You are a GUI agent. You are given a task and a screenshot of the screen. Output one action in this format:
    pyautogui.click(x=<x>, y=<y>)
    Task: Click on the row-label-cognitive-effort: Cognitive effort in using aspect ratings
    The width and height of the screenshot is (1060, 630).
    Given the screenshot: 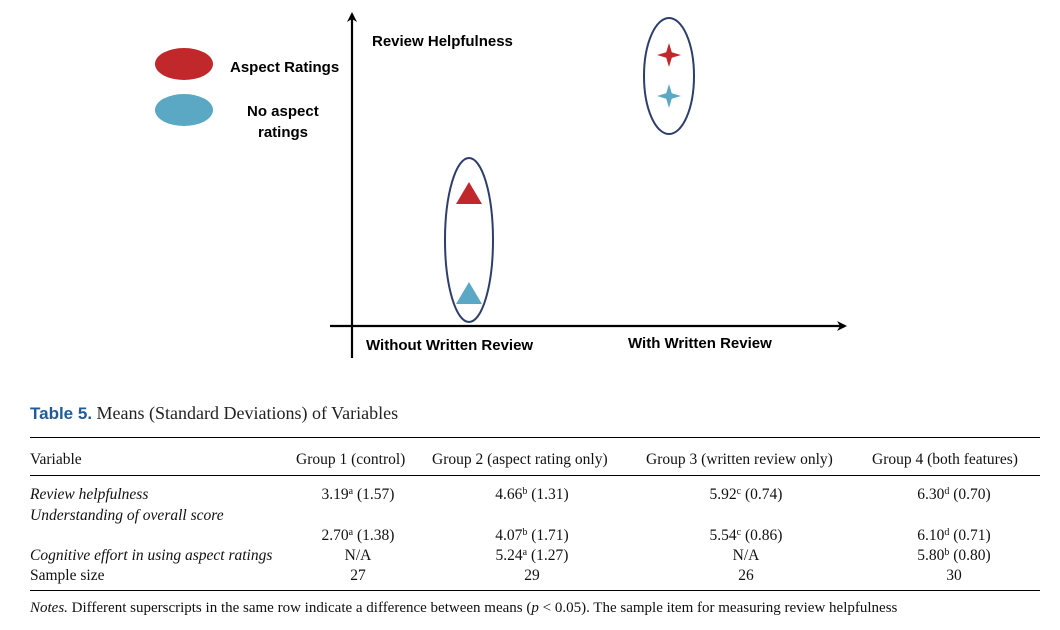 What is the action you would take?
    pyautogui.click(x=151, y=555)
    